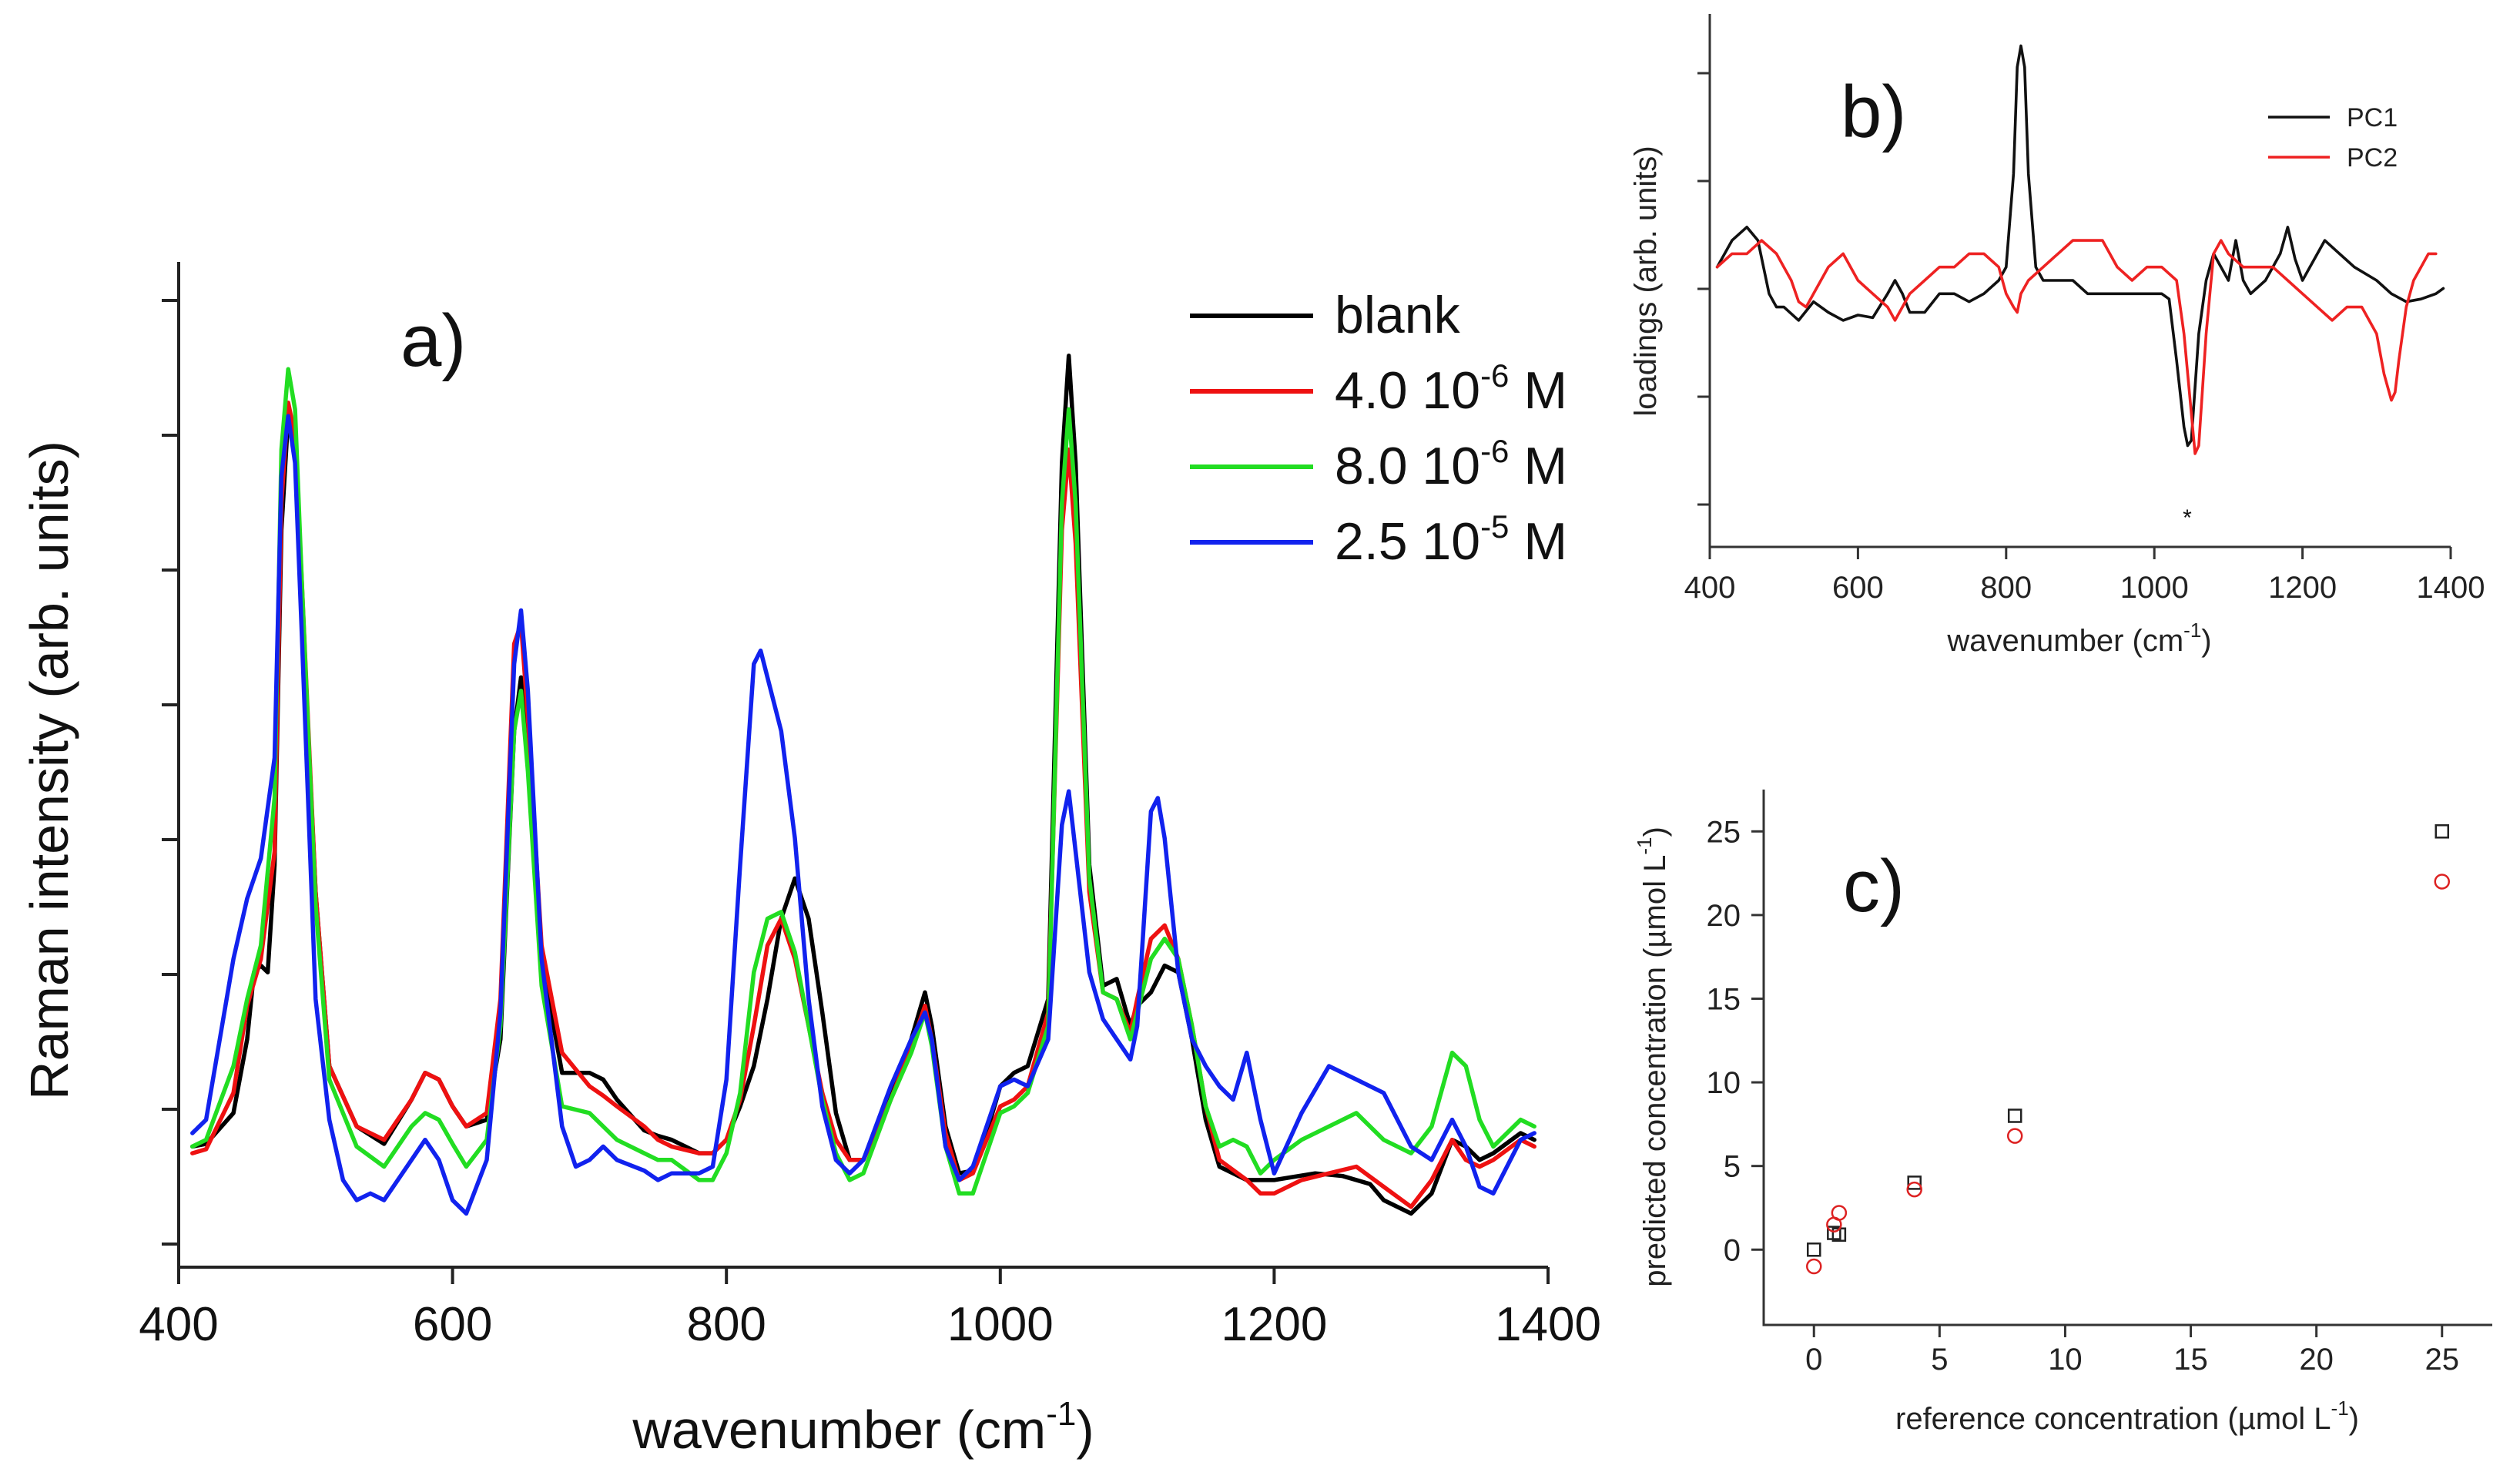 This screenshot has height=1479, width=2520. Describe the element at coordinates (179, 1324) in the screenshot. I see `panel-a-x-tick-label: 400` at that location.